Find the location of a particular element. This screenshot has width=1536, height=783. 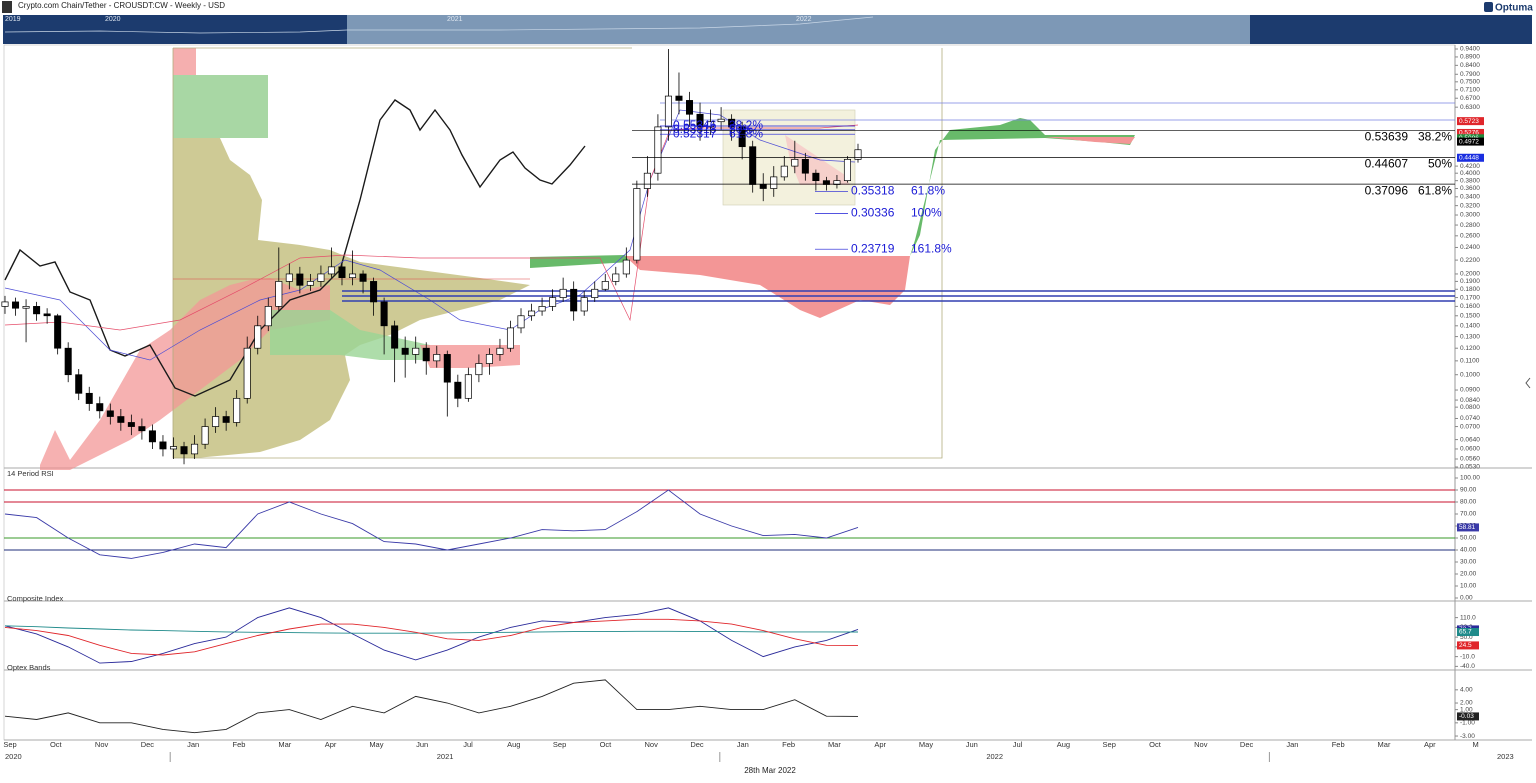

y-tick-label: 0.9400 is located at coordinates (1470, 49).